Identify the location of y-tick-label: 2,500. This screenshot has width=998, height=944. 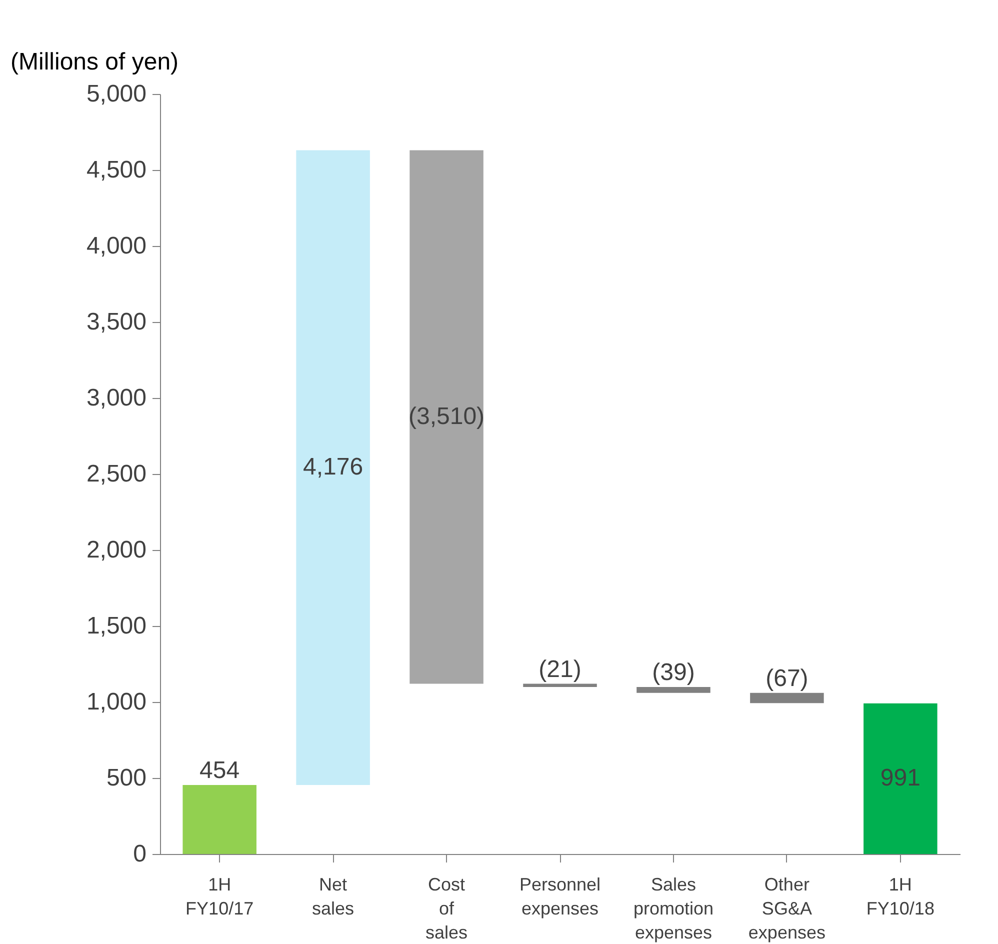
(116, 474).